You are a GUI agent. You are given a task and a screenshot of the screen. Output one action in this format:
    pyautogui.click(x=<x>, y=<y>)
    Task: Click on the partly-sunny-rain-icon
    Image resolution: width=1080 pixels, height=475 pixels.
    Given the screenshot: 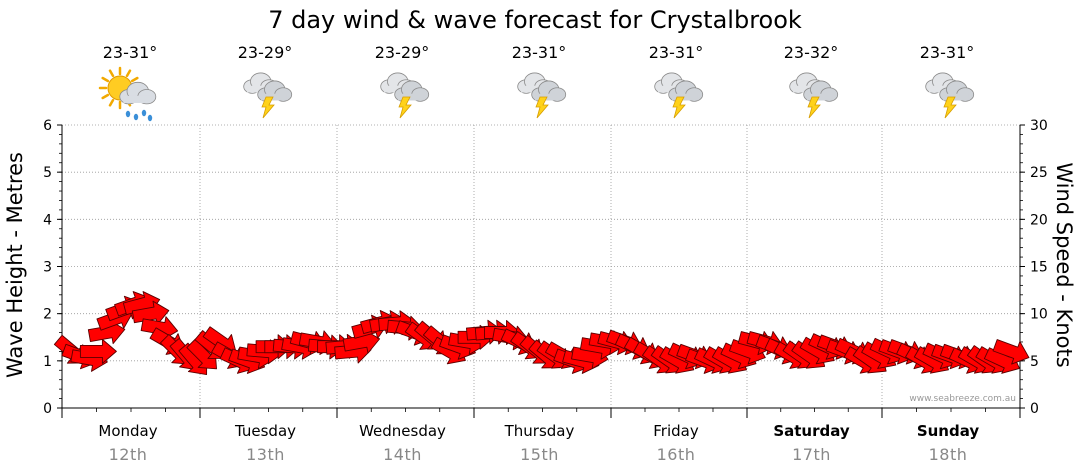 What is the action you would take?
    pyautogui.click(x=127, y=94)
    